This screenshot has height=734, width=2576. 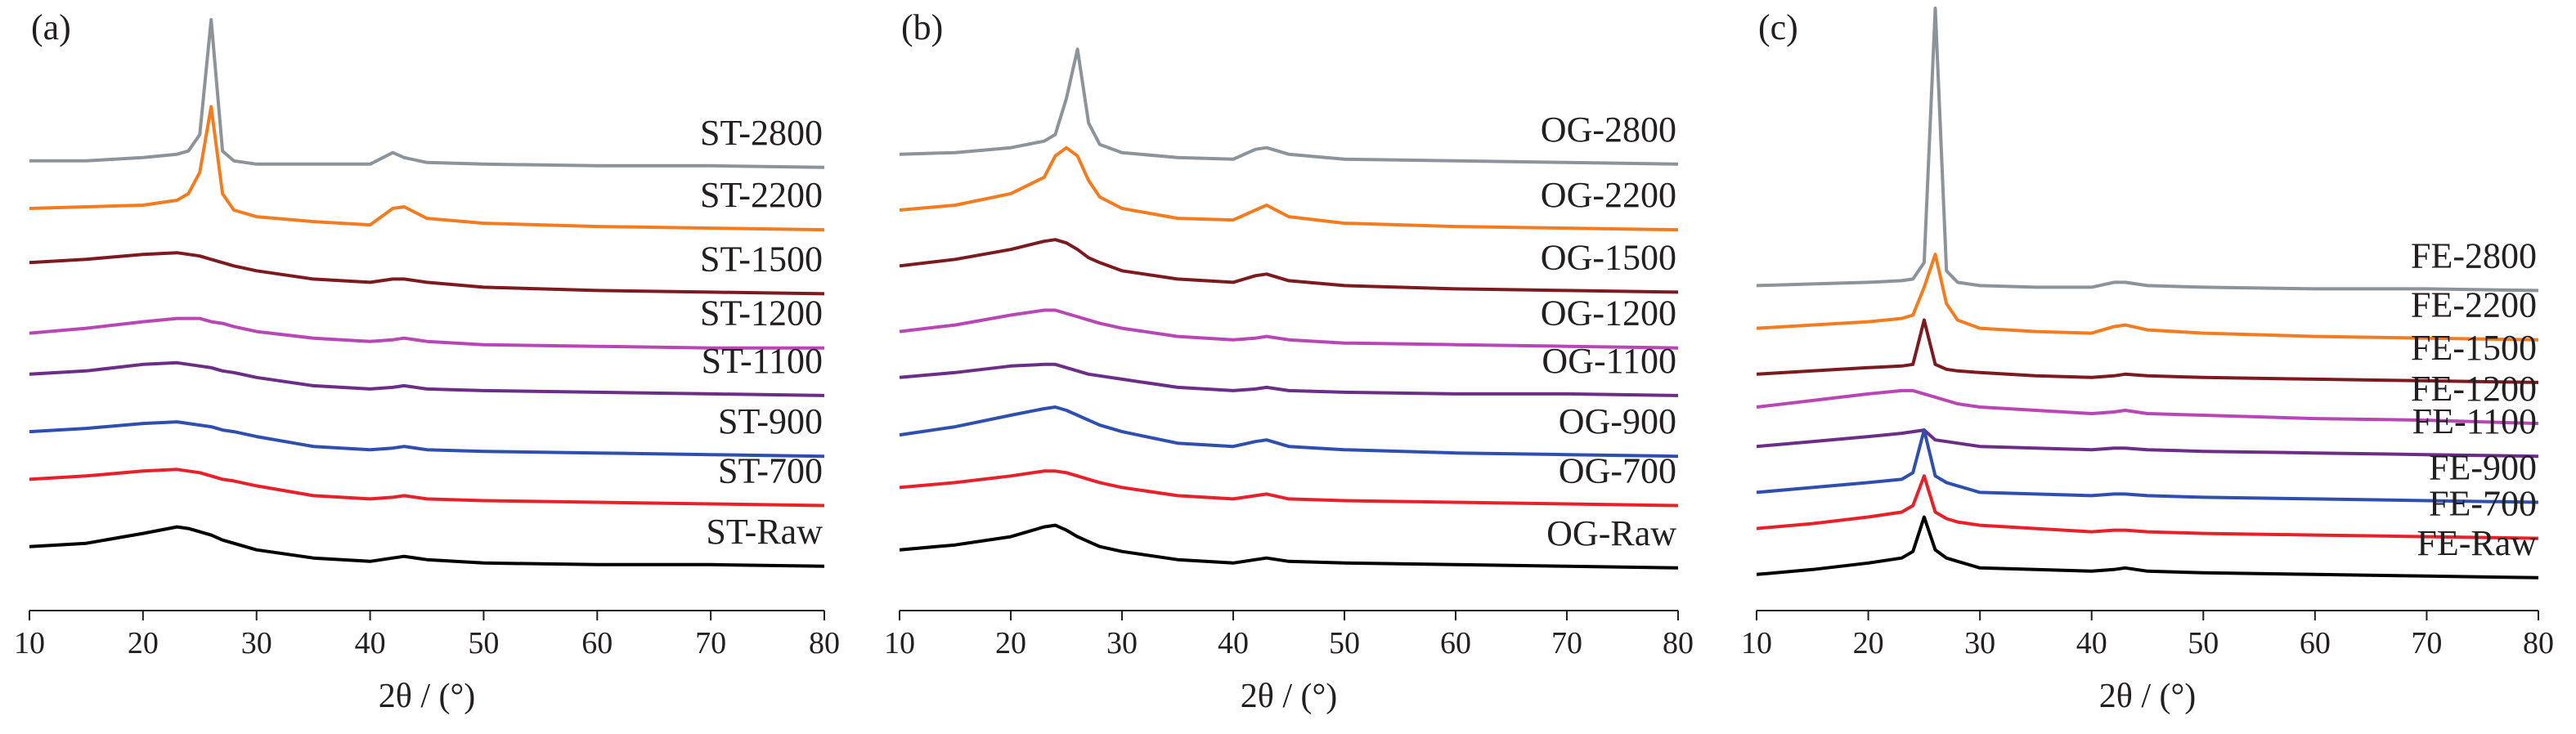 What do you see at coordinates (1609, 257) in the screenshot?
I see `series-label: OG-1500` at bounding box center [1609, 257].